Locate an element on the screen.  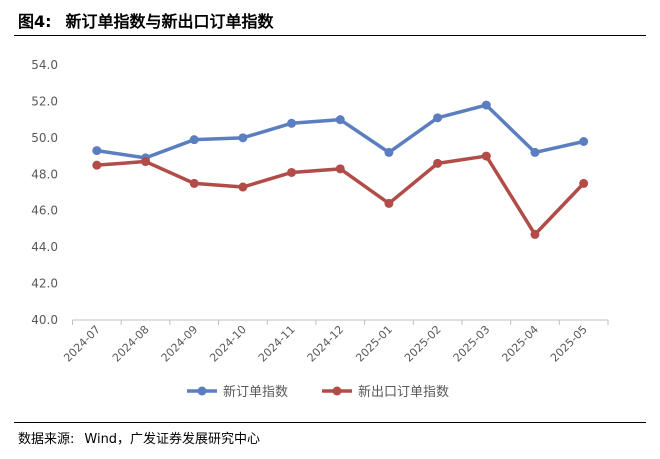
source-label: 数据来源: is located at coordinates (46, 439).